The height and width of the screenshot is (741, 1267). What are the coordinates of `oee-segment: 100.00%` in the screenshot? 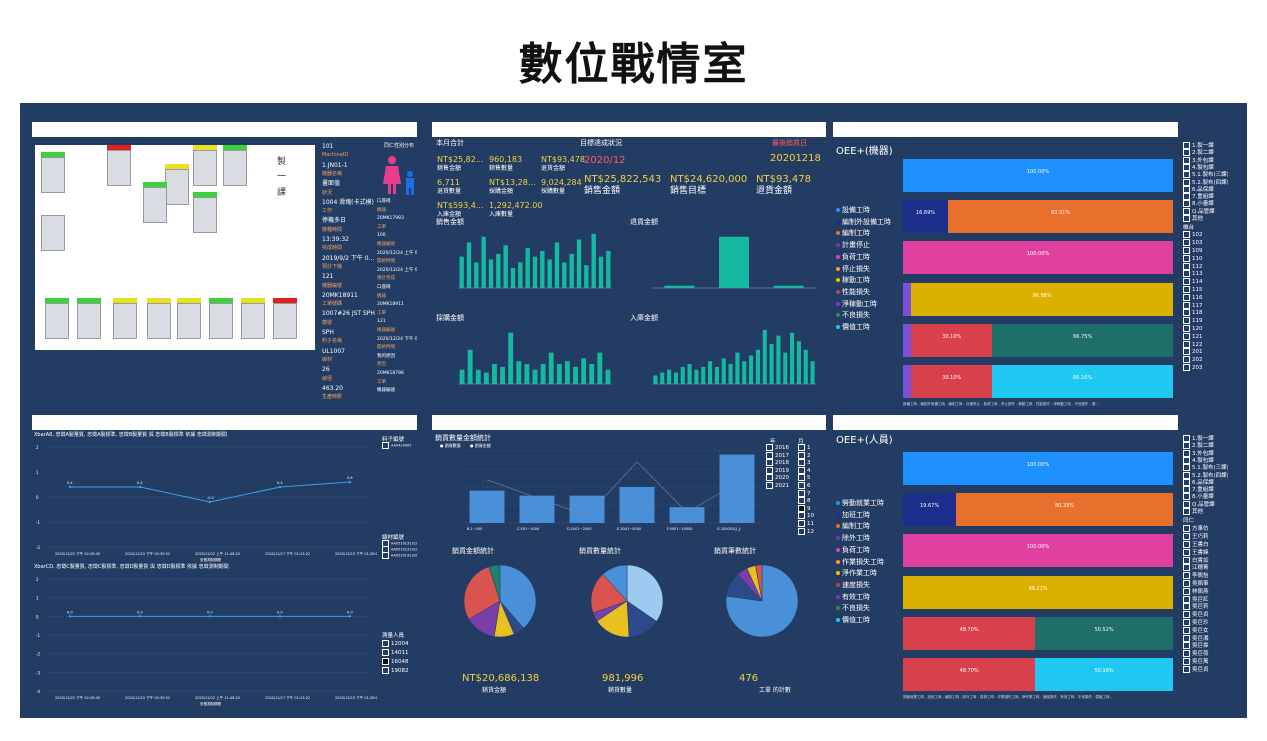 It's located at (1038, 551).